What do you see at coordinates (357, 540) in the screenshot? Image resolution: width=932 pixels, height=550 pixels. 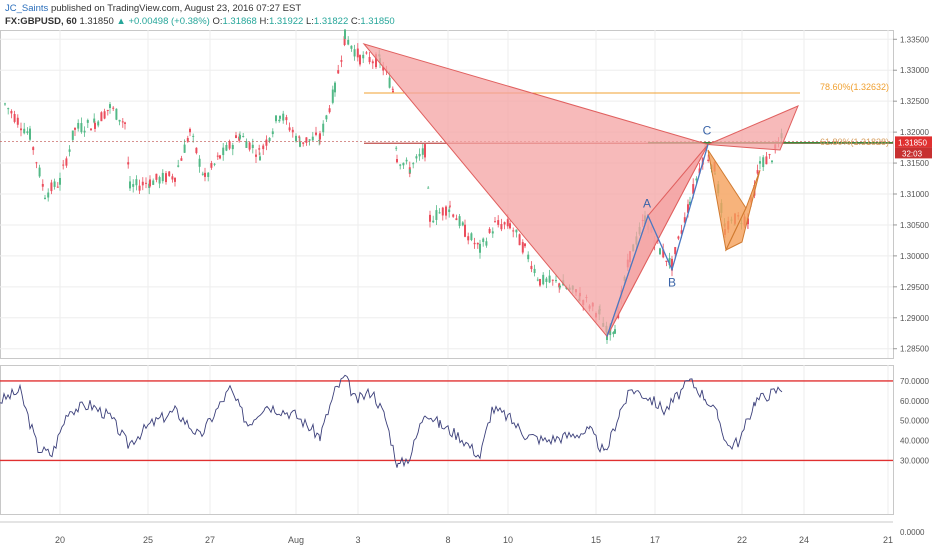 I see `x-tick-label: 3` at bounding box center [357, 540].